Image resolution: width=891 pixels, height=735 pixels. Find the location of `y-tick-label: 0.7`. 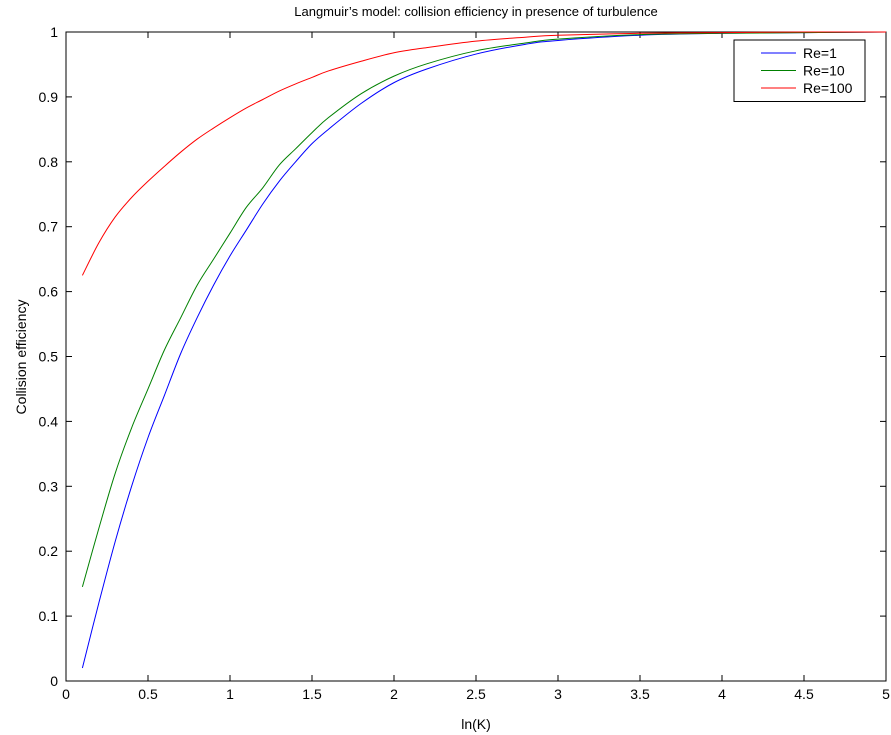

y-tick-label: 0.7 is located at coordinates (49, 227).